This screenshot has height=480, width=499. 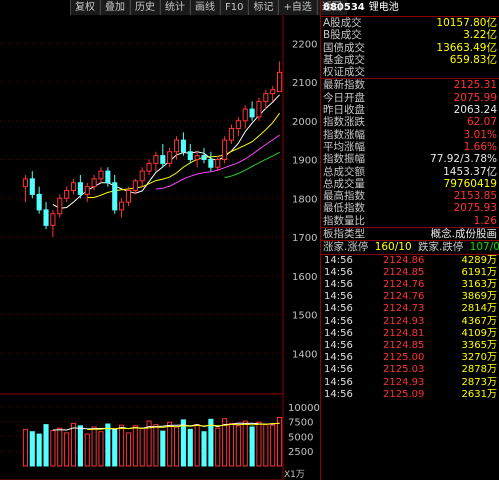 What do you see at coordinates (344, 146) in the screenshot?
I see `stat-row-label: 平均涨幅` at bounding box center [344, 146].